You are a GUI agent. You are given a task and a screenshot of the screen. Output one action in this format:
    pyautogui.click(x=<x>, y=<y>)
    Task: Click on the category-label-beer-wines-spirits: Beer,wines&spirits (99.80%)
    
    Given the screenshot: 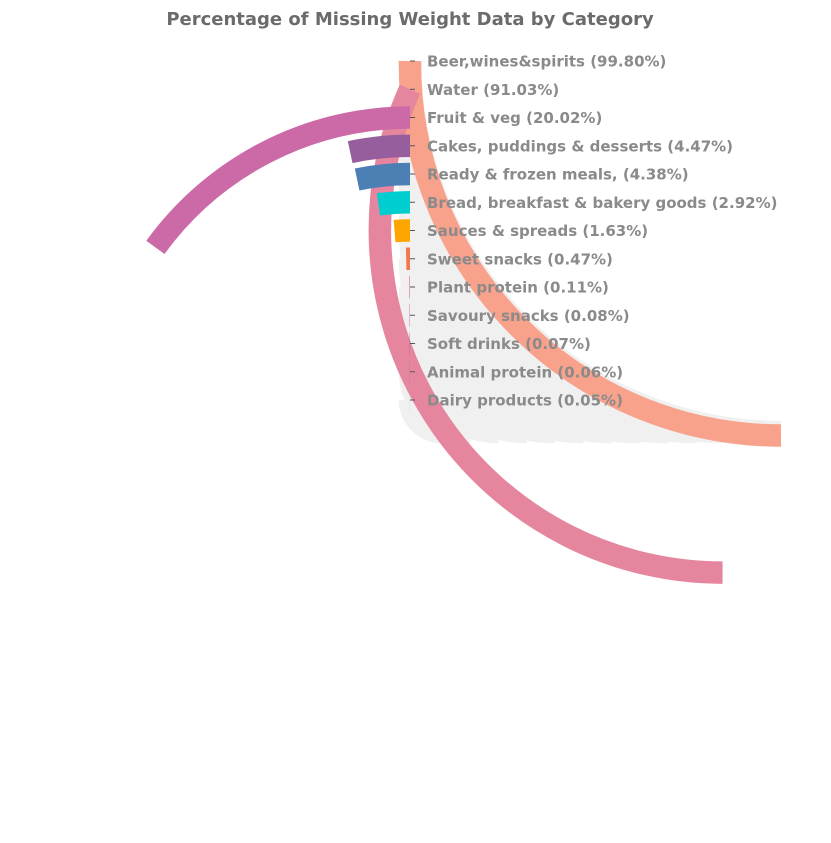 What is the action you would take?
    pyautogui.click(x=546, y=62)
    